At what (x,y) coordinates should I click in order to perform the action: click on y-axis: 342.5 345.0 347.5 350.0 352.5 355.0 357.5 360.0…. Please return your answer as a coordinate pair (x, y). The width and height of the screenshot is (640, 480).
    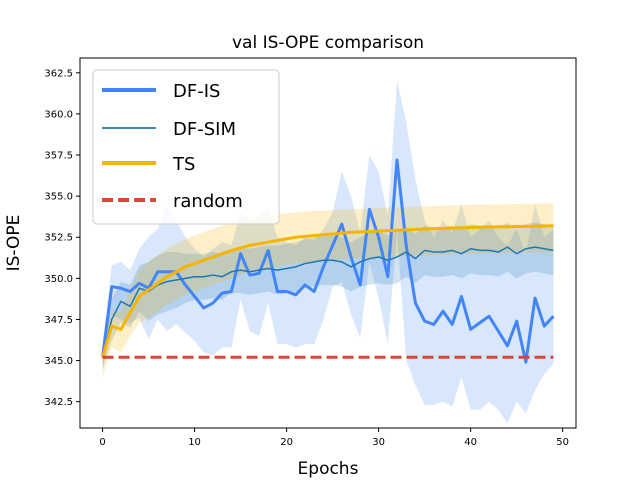
    Looking at the image, I should click on (62, 238).